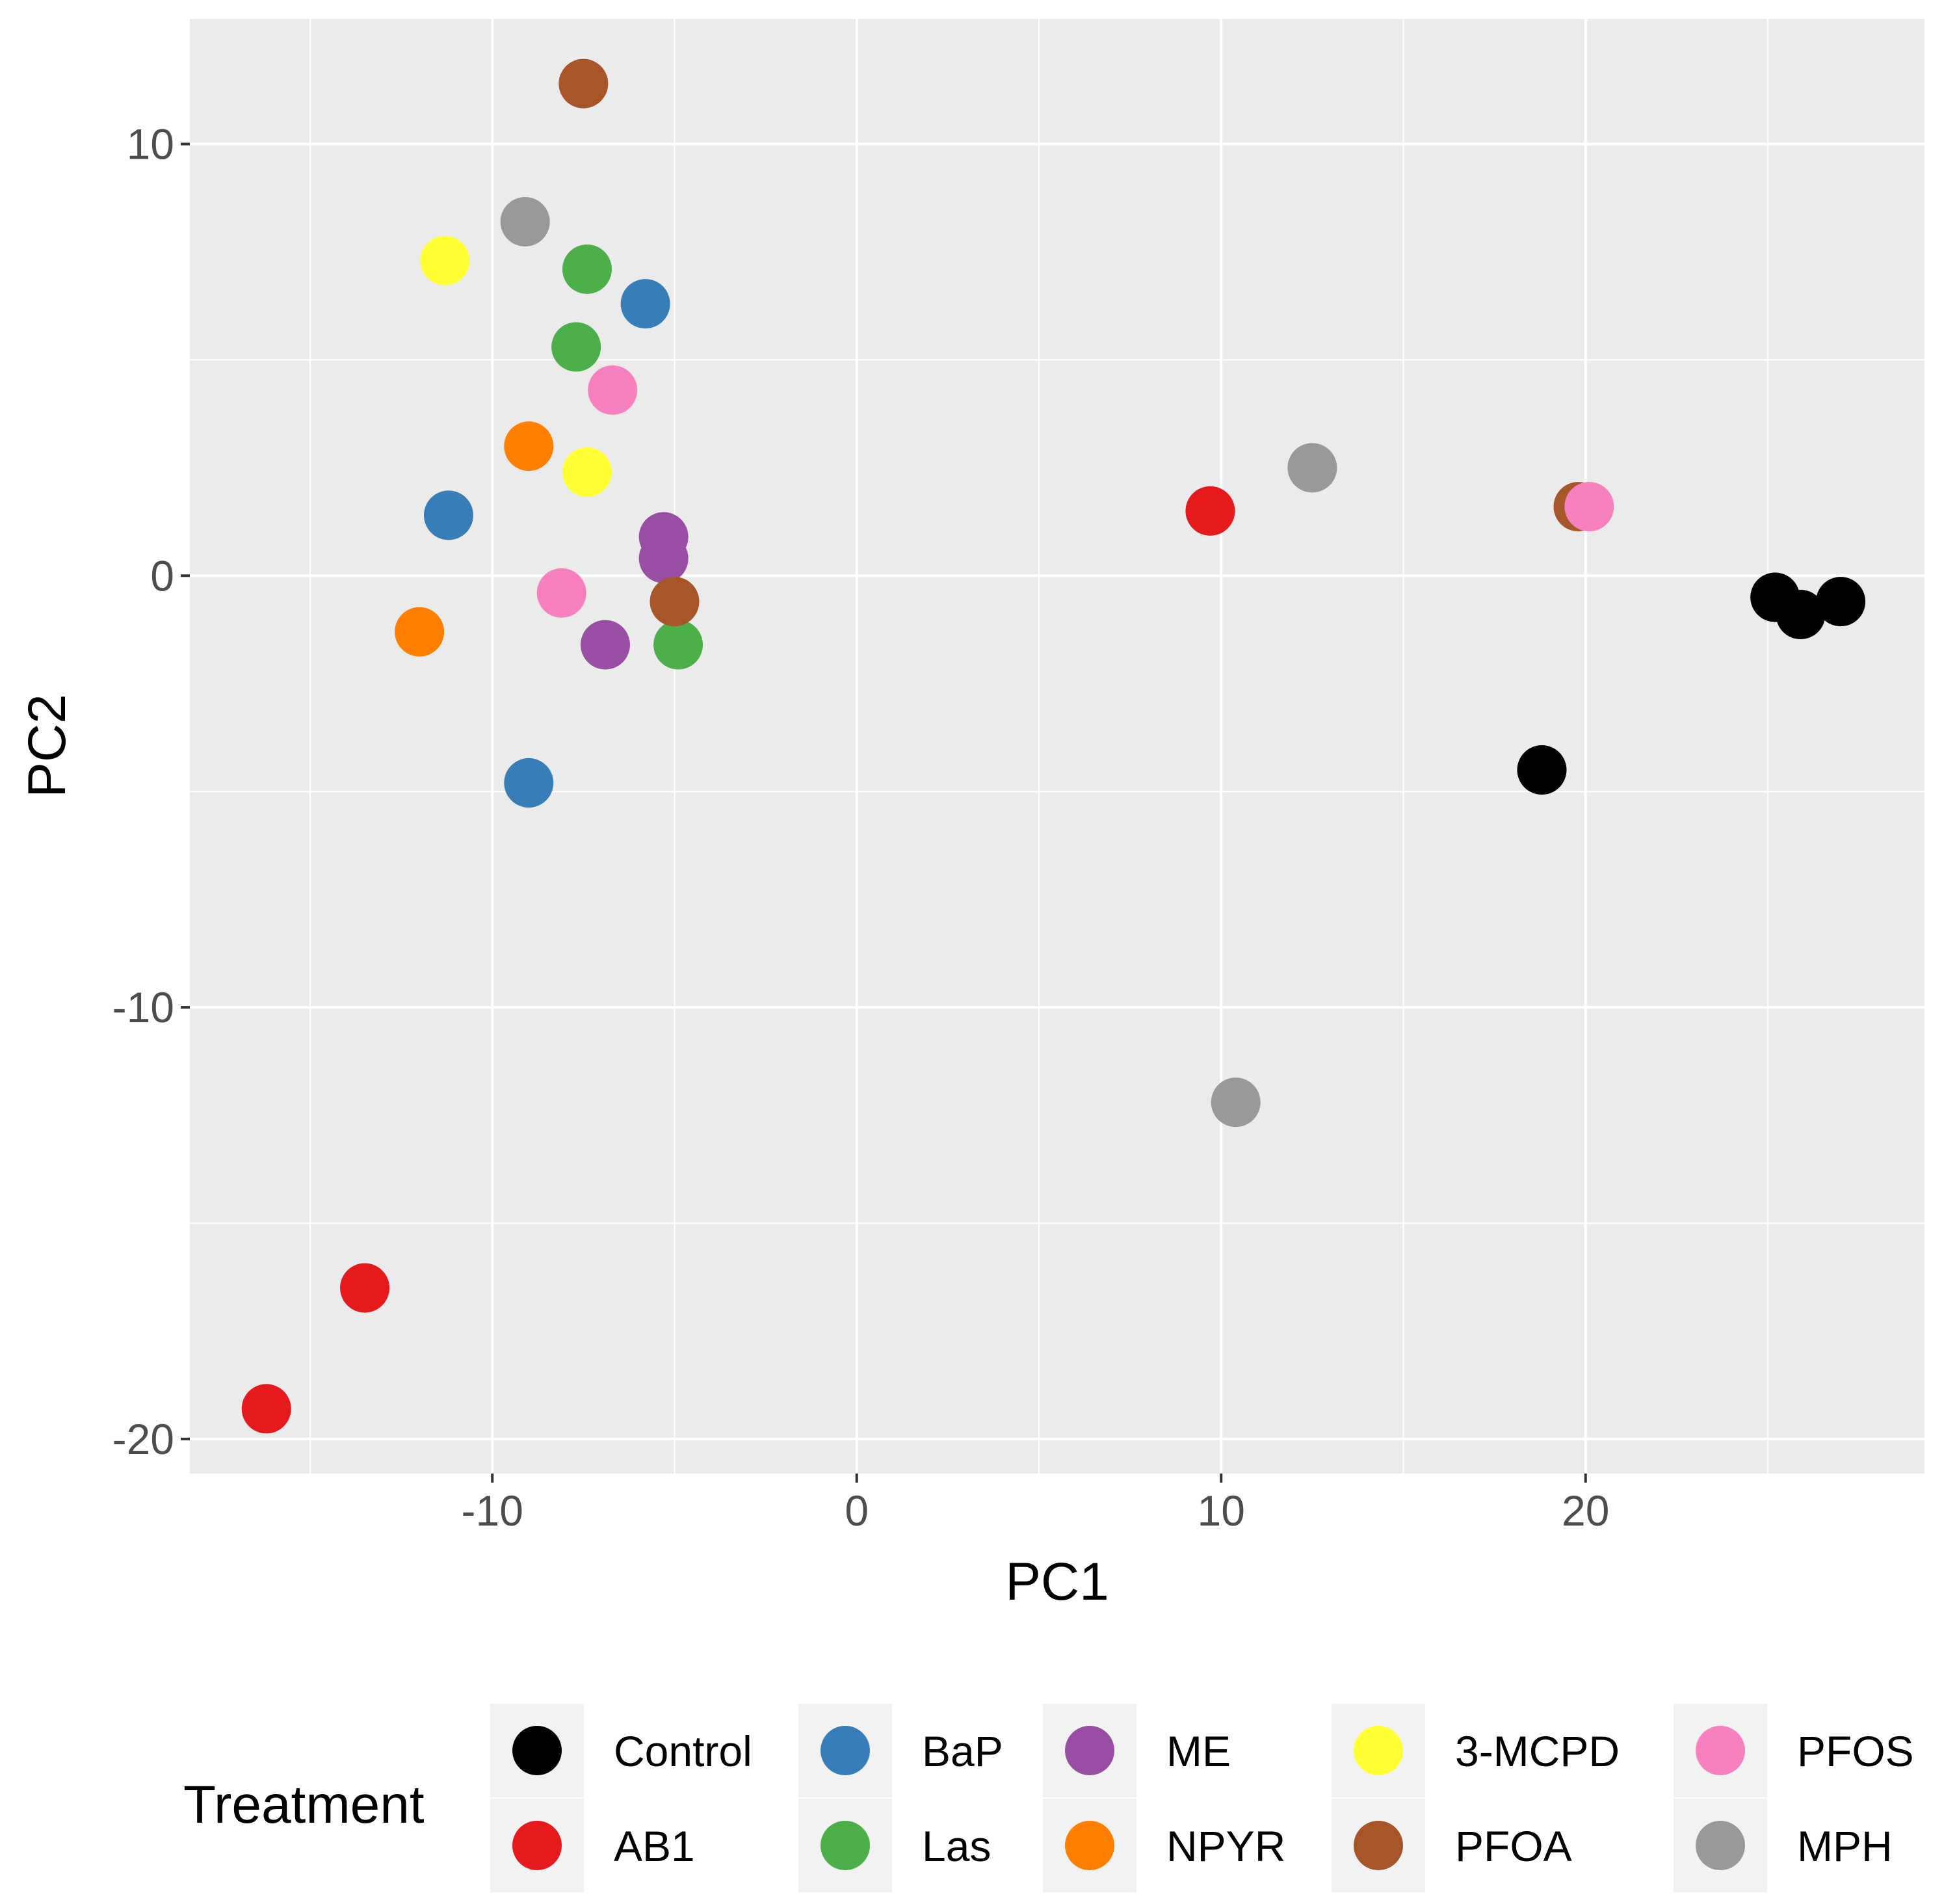  What do you see at coordinates (683, 1751) in the screenshot?
I see `legend-label: Control` at bounding box center [683, 1751].